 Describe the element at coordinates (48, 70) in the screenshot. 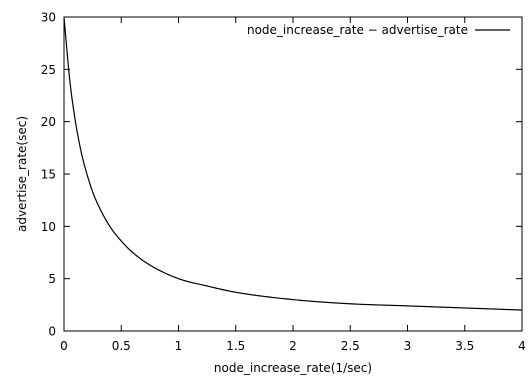

I see `y-tick-label: 25` at that location.